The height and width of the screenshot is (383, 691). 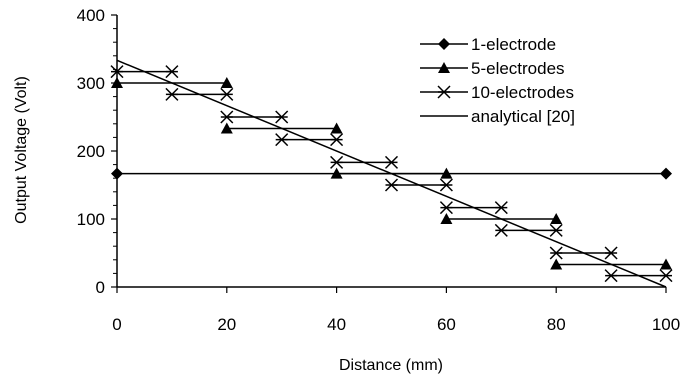 What do you see at coordinates (91, 151) in the screenshot?
I see `y-tick-label: 200` at bounding box center [91, 151].